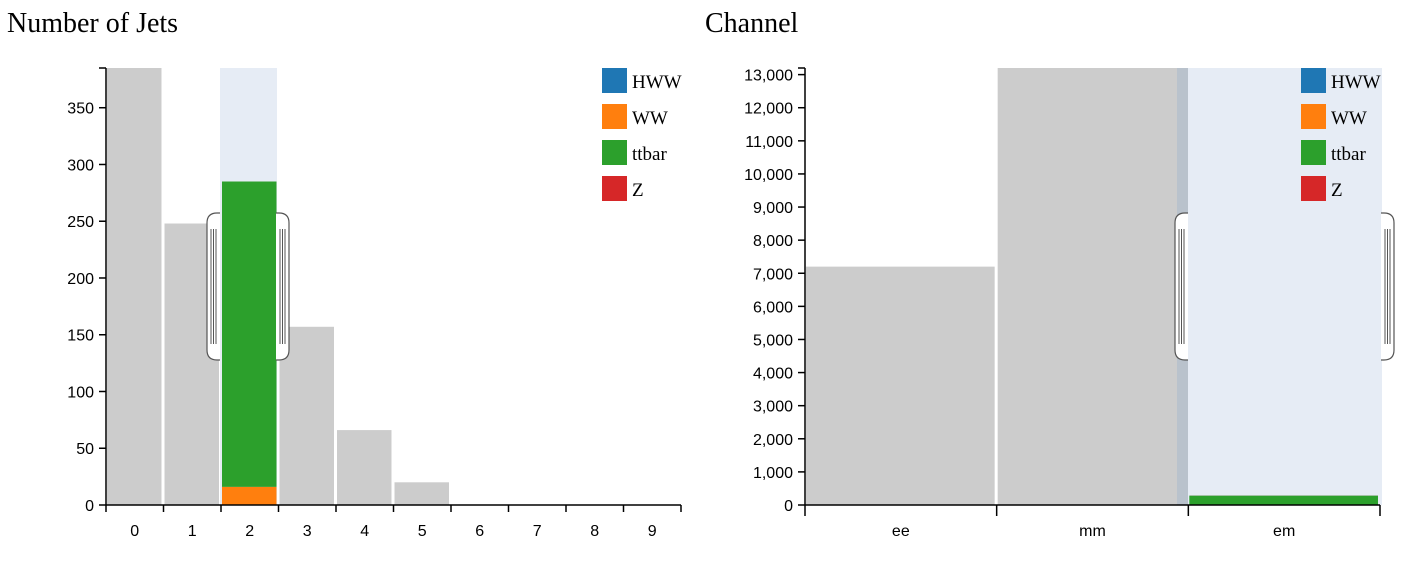 Image resolution: width=1406 pixels, height=568 pixels. I want to click on channel-y-tick-label: 6,000, so click(773, 307).